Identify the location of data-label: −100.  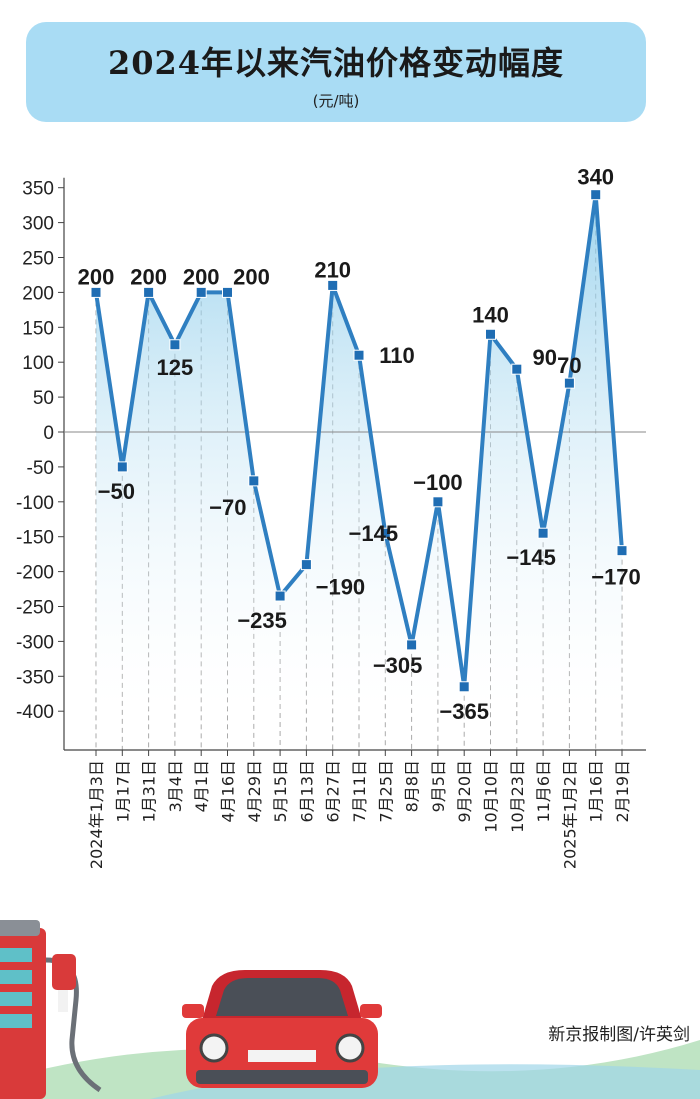
(438, 482).